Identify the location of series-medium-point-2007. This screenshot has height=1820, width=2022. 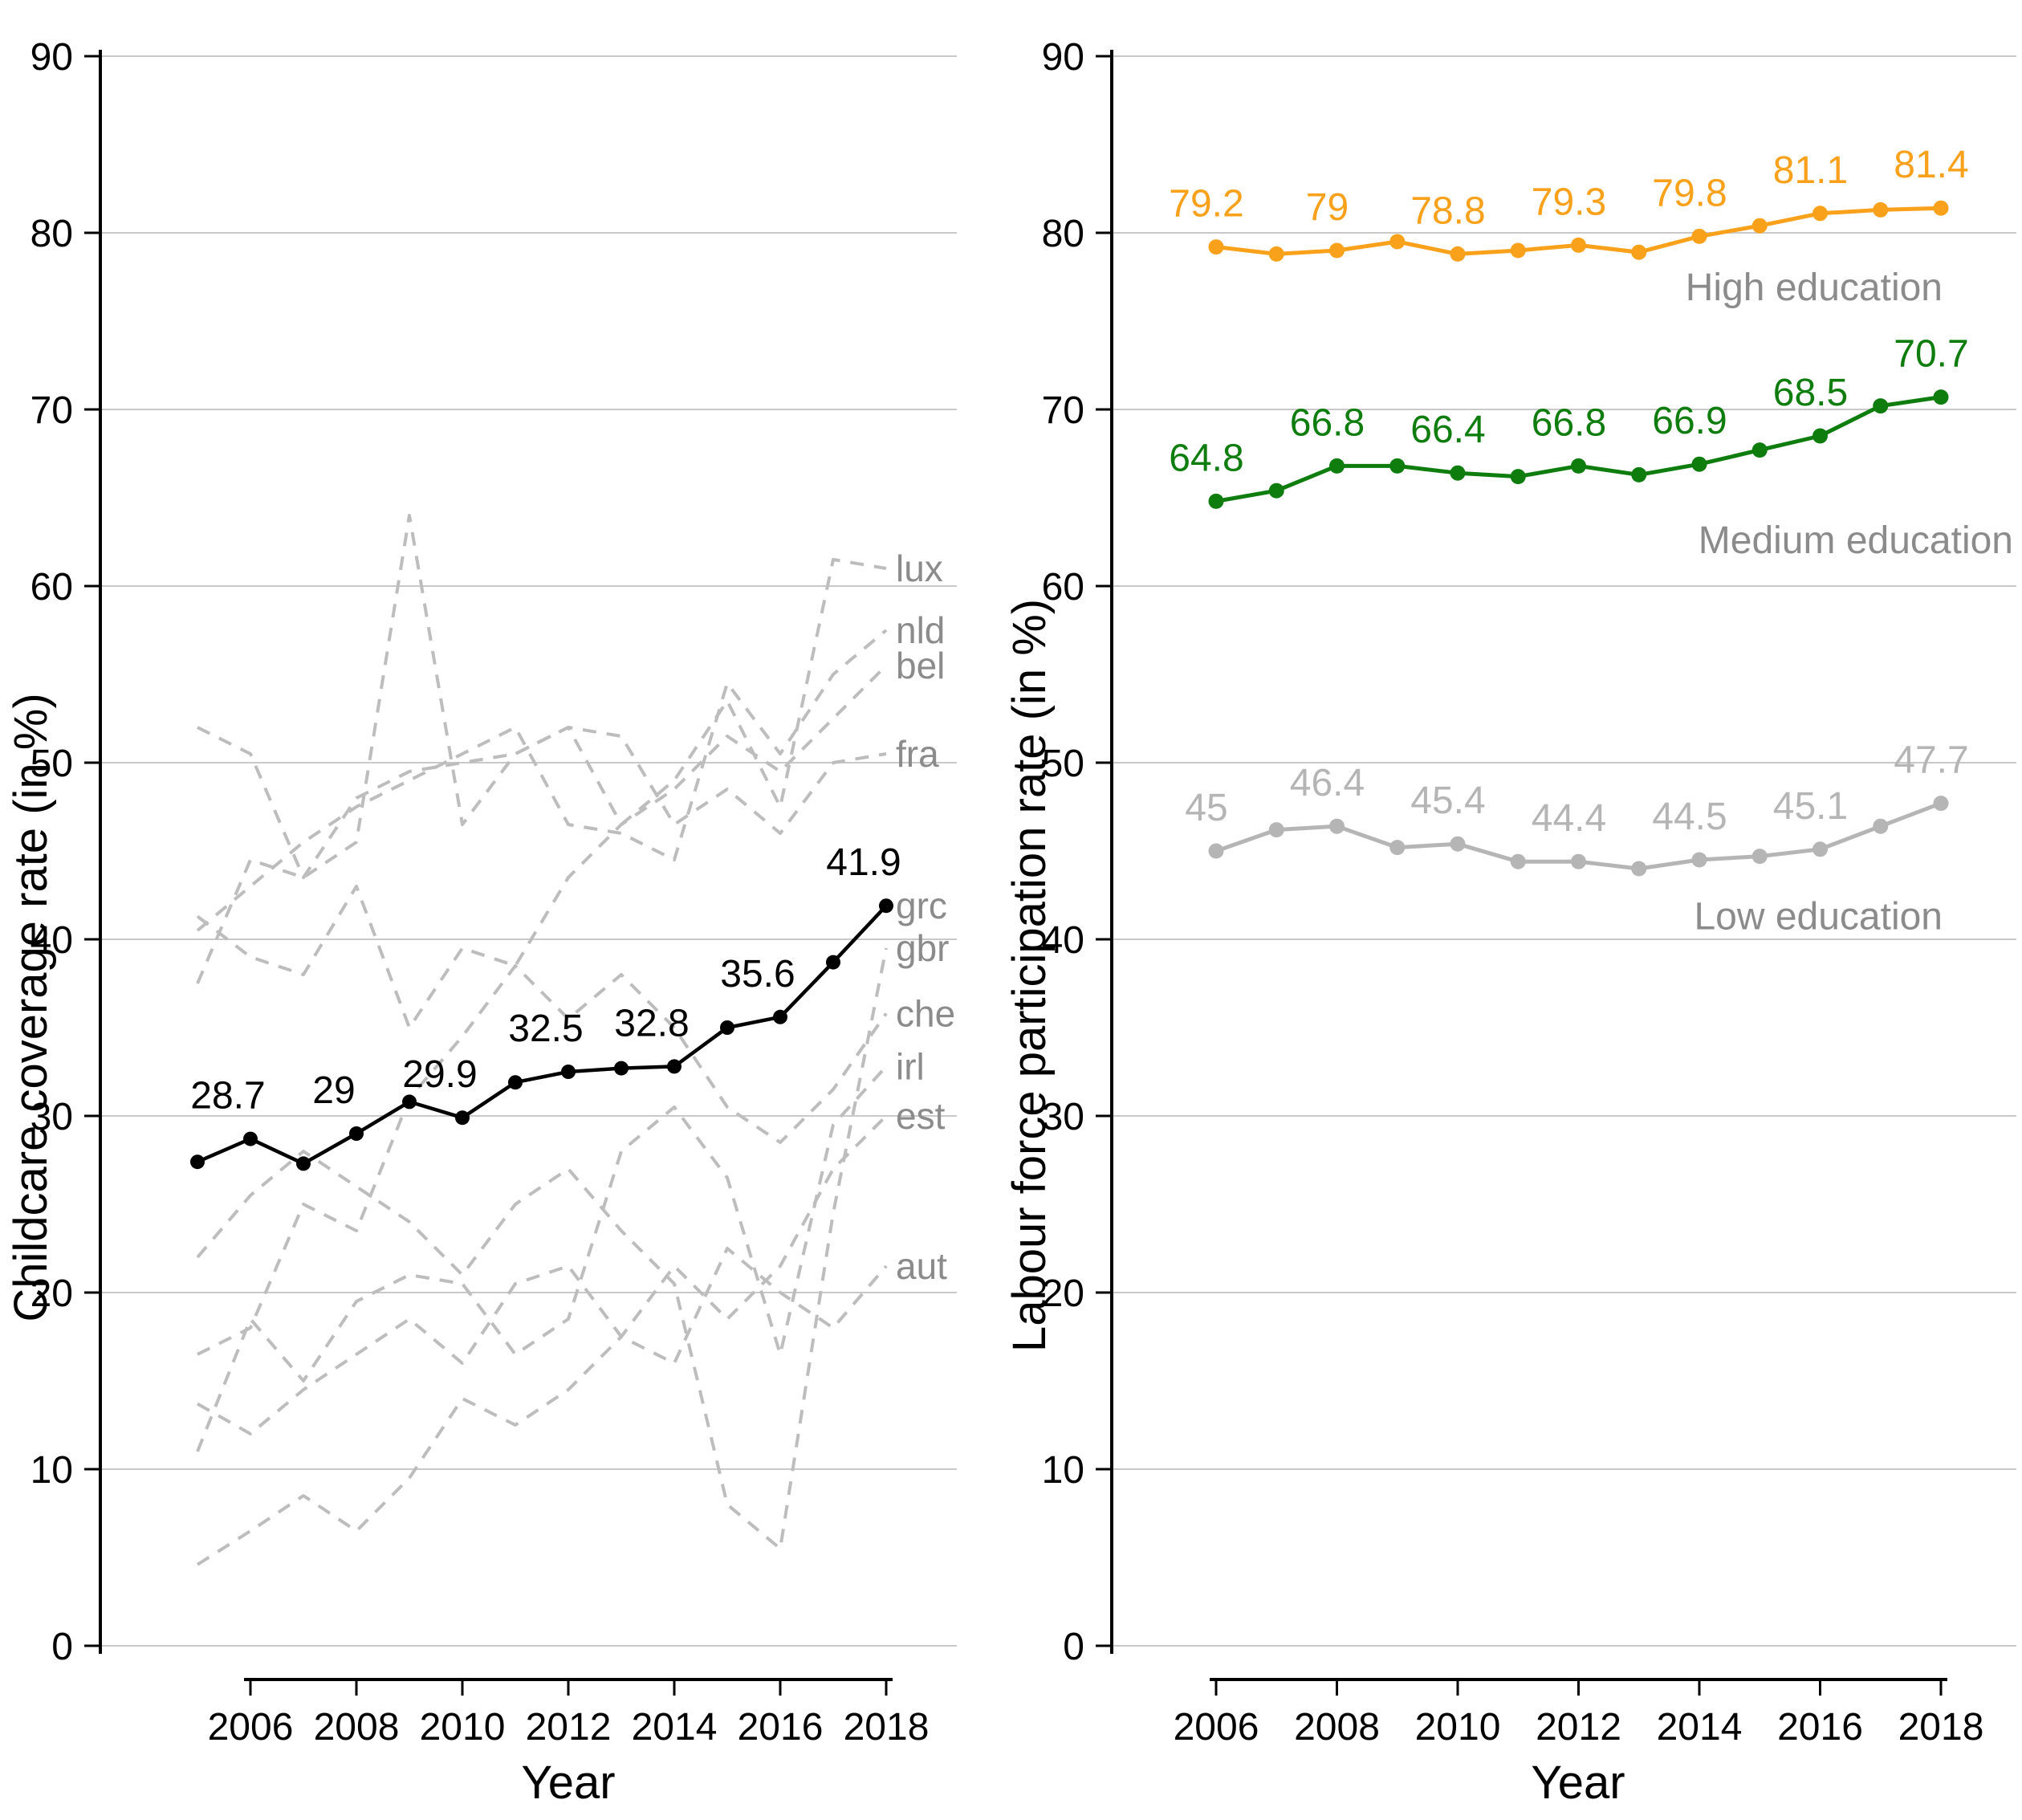
(1276, 490).